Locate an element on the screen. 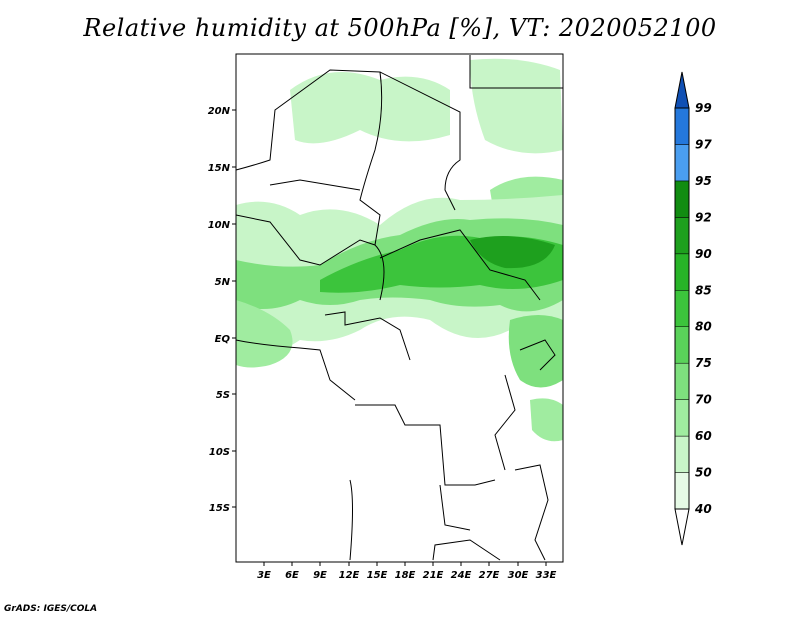 The image size is (800, 618). lon-label: 6E is located at coordinates (292, 575).